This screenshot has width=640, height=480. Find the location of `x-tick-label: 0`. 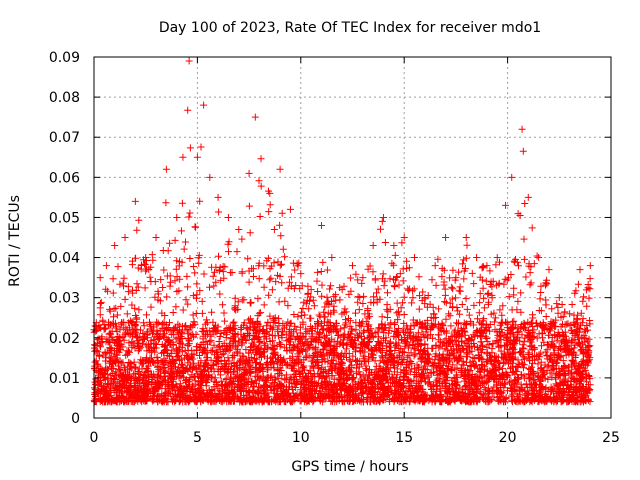

x-tick-label: 0 is located at coordinates (94, 438).